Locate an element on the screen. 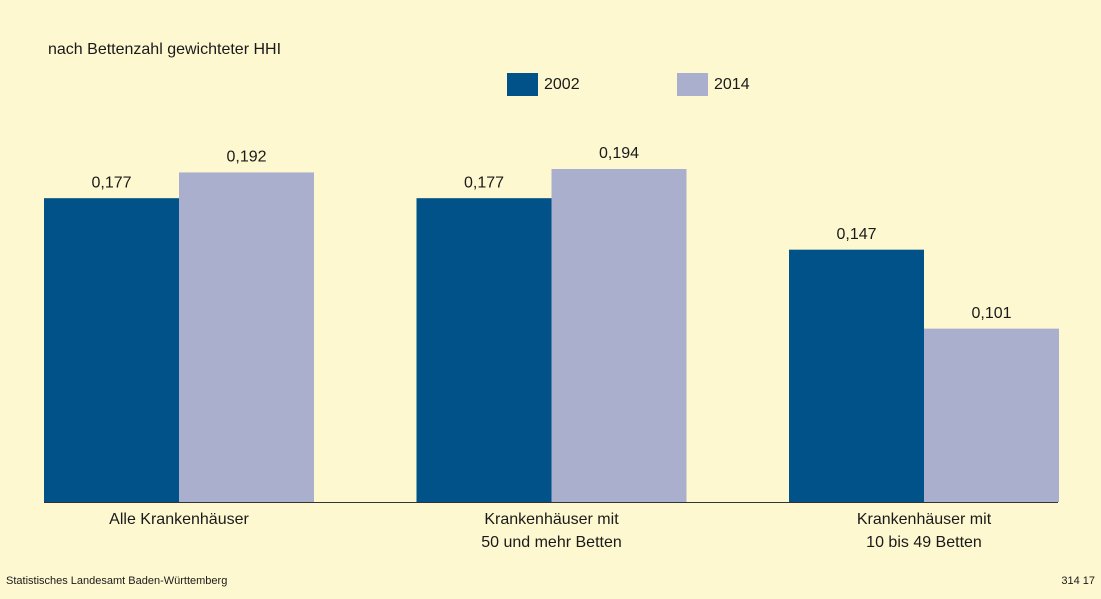  legend-label: 2014 is located at coordinates (732, 84).